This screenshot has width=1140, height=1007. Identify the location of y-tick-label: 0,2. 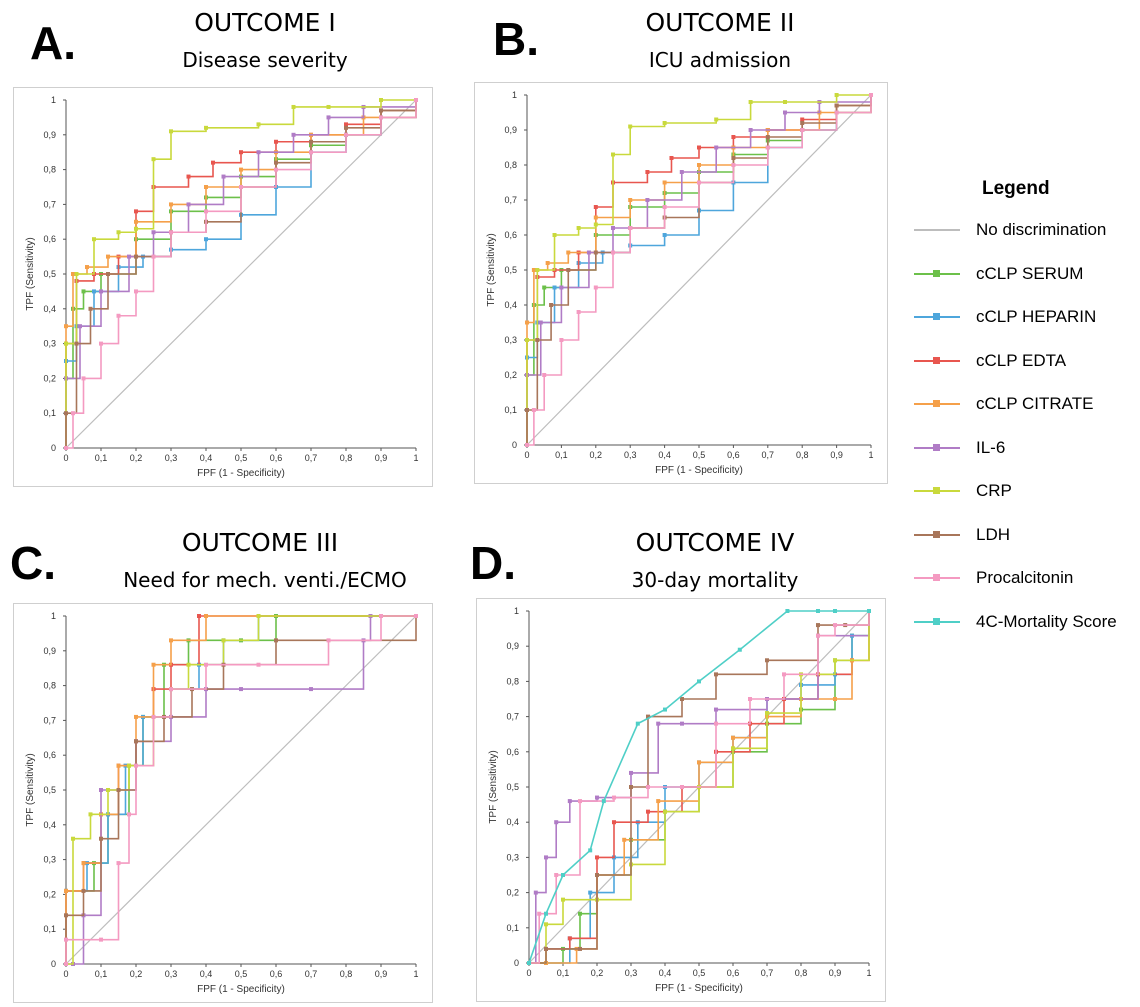
(510, 375).